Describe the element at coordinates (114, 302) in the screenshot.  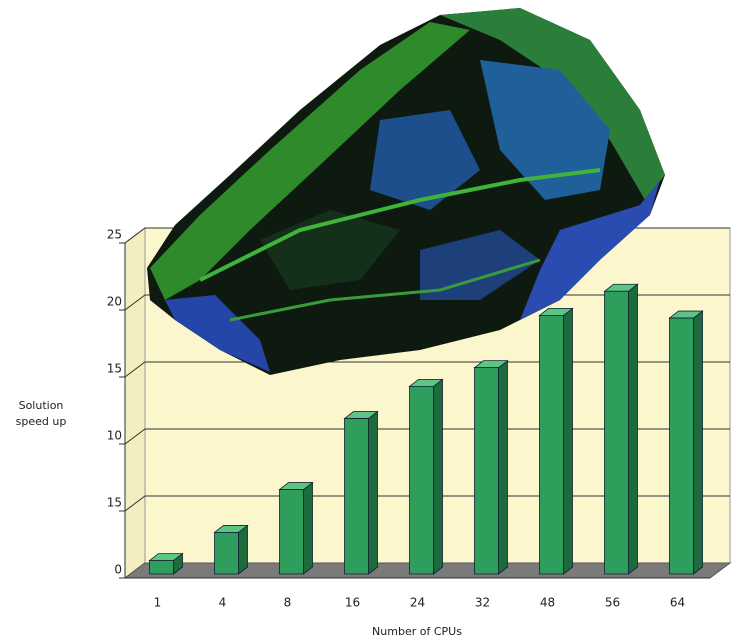
I see `y-tick-label: 20` at that location.